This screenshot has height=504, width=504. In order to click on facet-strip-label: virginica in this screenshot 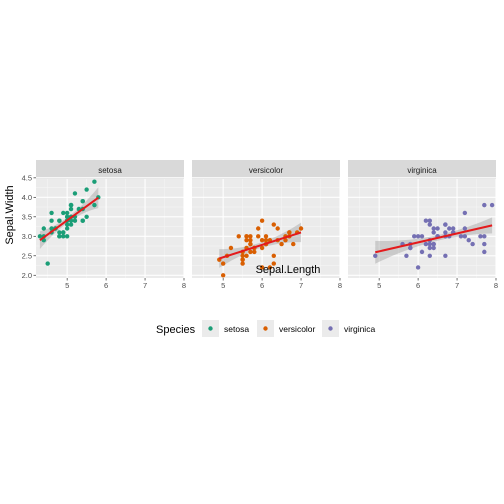, I will do `click(422, 170)`.